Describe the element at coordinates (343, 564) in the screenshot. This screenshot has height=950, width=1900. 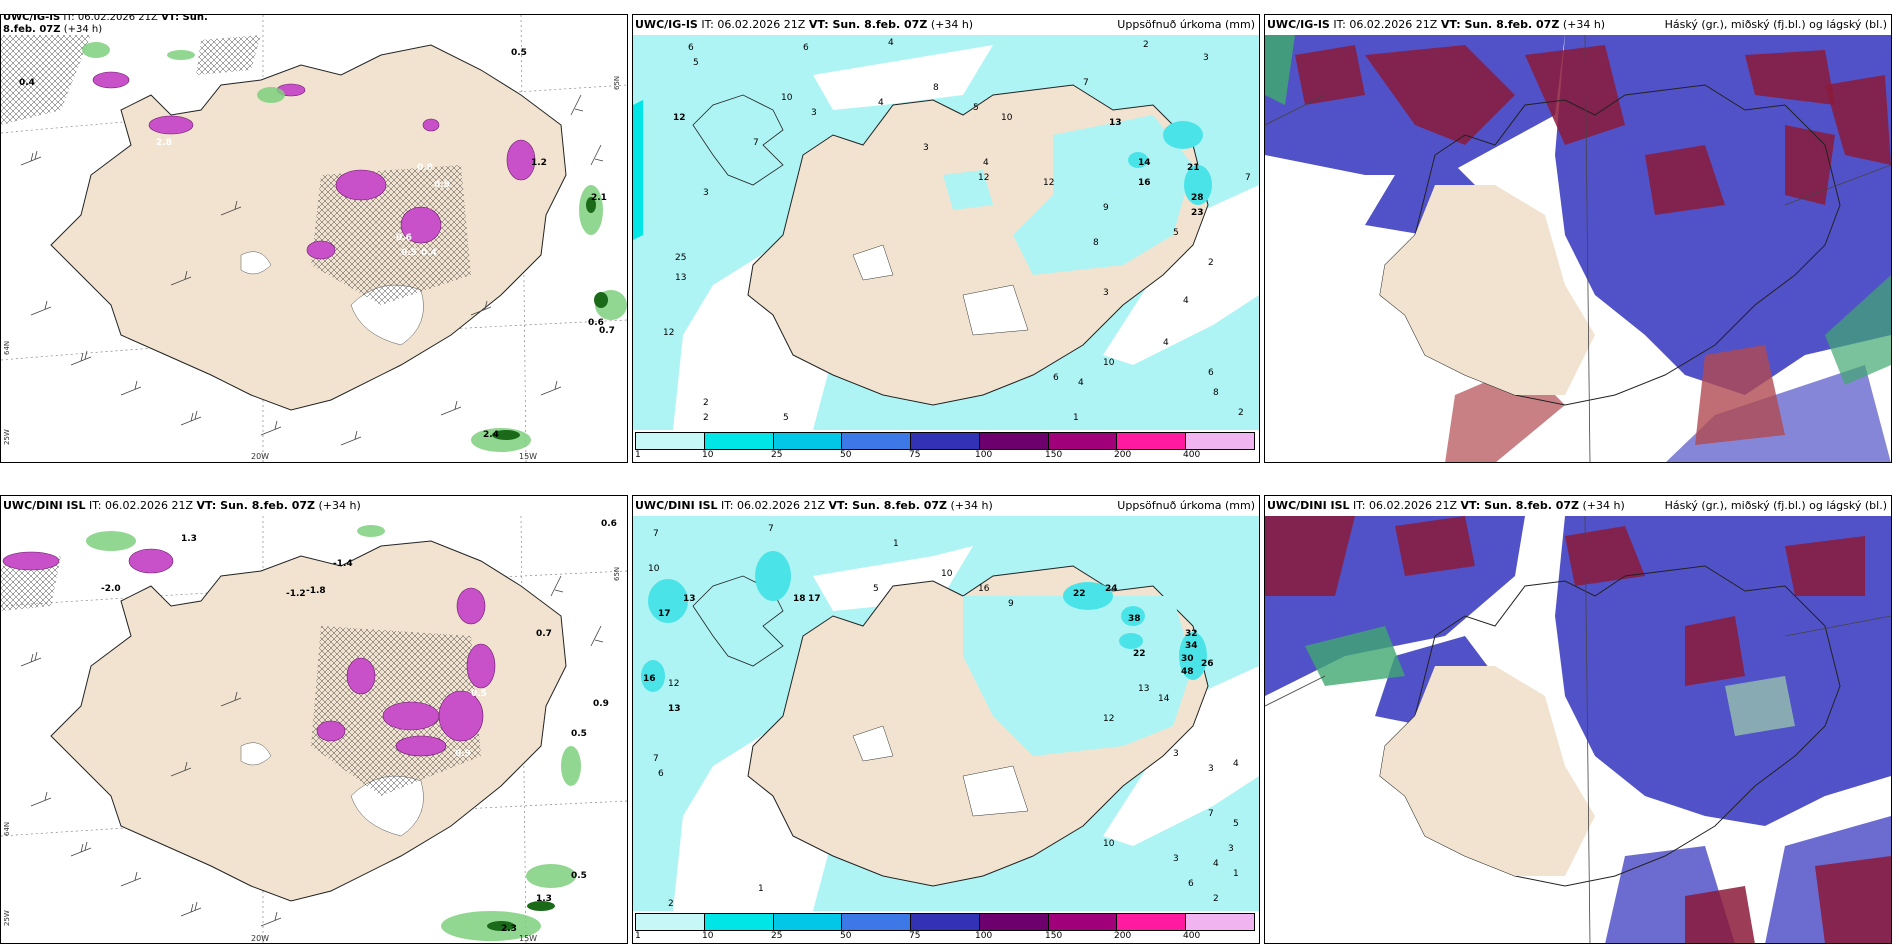
I see `value-label: -1.4` at that location.